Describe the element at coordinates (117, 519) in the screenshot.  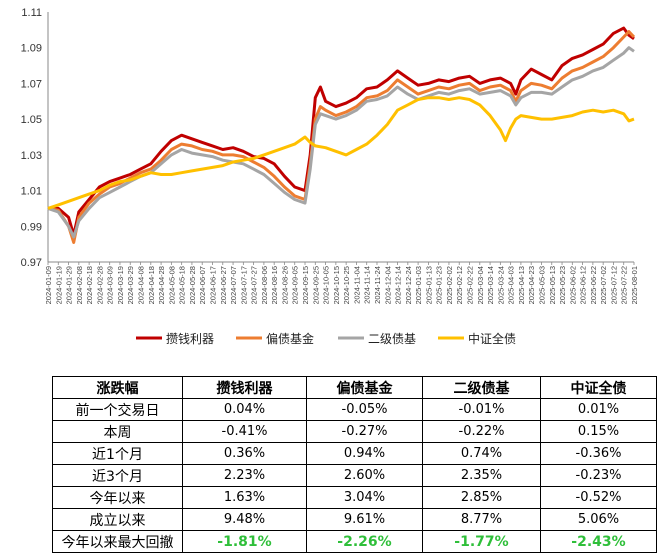
I see `row-label: 成立以来` at that location.